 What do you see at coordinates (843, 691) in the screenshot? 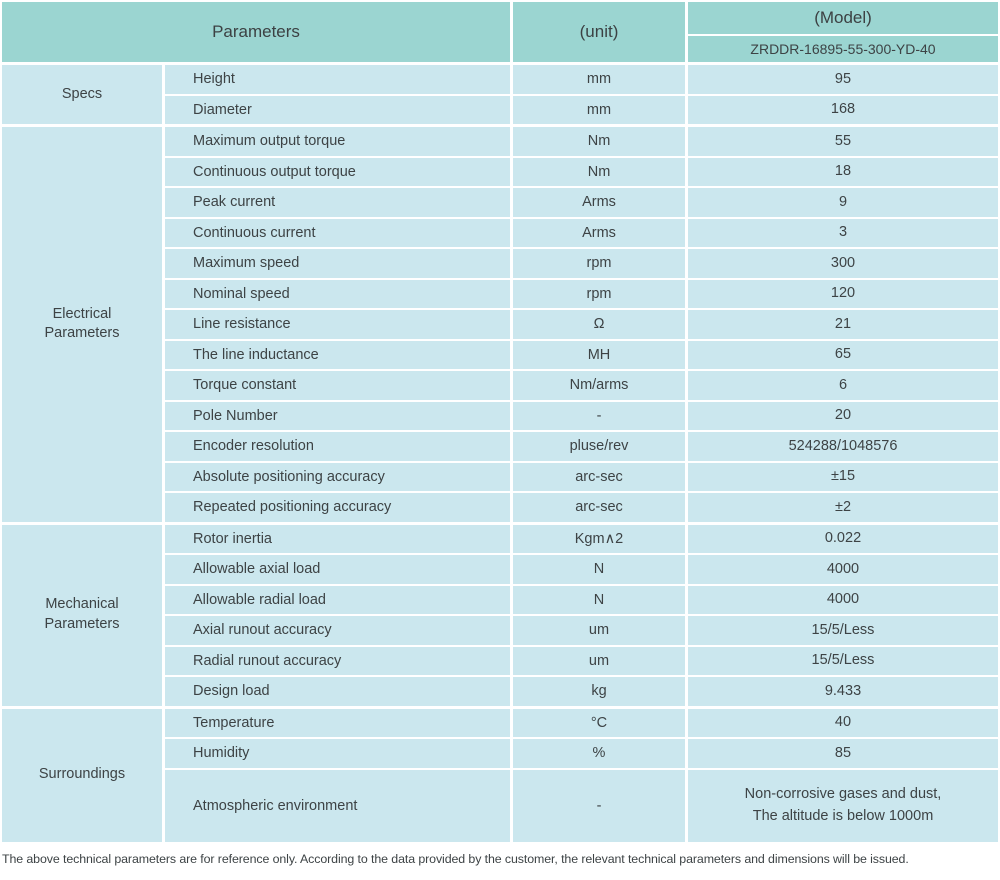
I see `value-cell: 9.433` at bounding box center [843, 691].